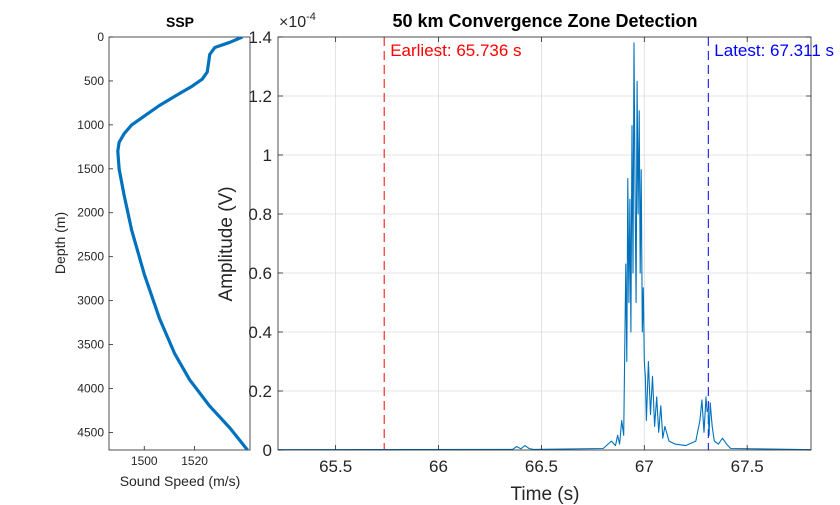 This screenshot has width=840, height=505. What do you see at coordinates (260, 214) in the screenshot?
I see `detection-y-tick-label: 0.8` at bounding box center [260, 214].